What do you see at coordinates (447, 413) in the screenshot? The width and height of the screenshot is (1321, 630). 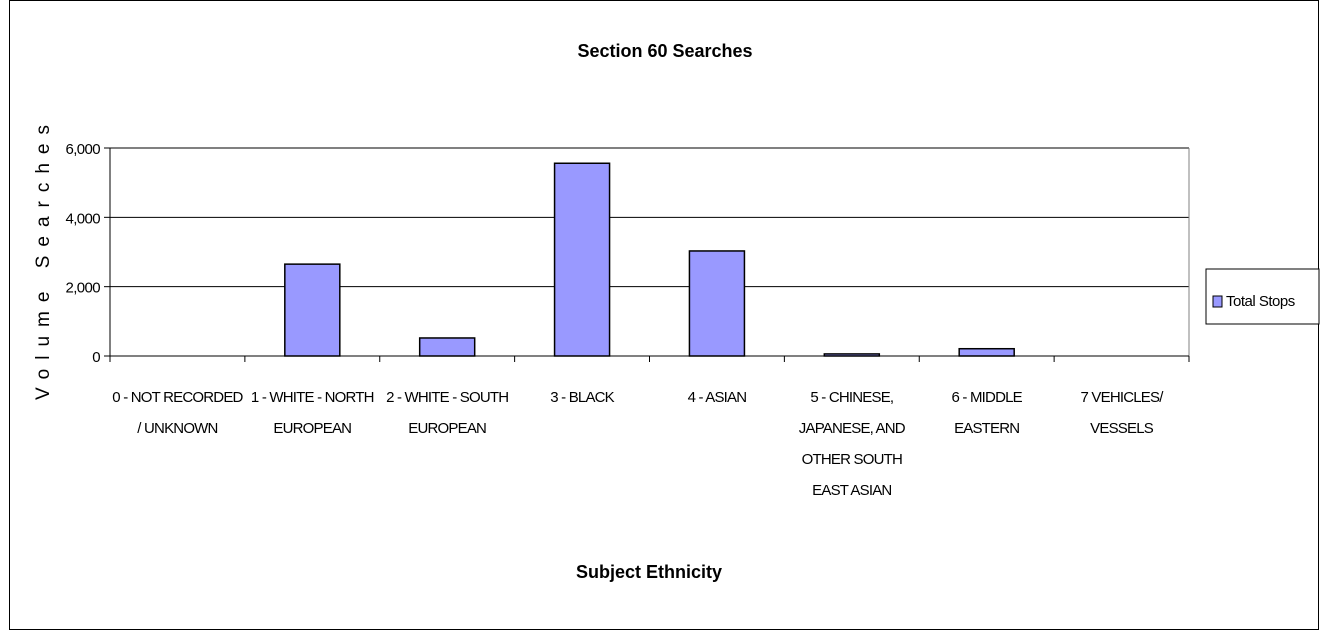 I see `x-tick-label: 2 - WHITE - SOUTH EUROPEAN` at bounding box center [447, 413].